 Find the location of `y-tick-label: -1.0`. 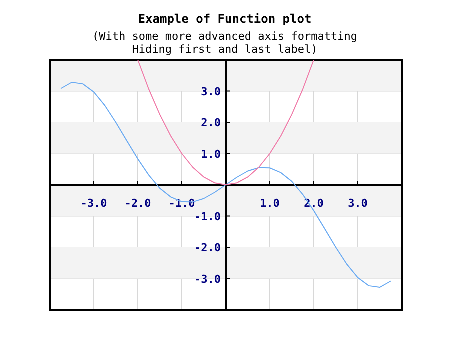

y-tick-label: -1.0 is located at coordinates (207, 217).